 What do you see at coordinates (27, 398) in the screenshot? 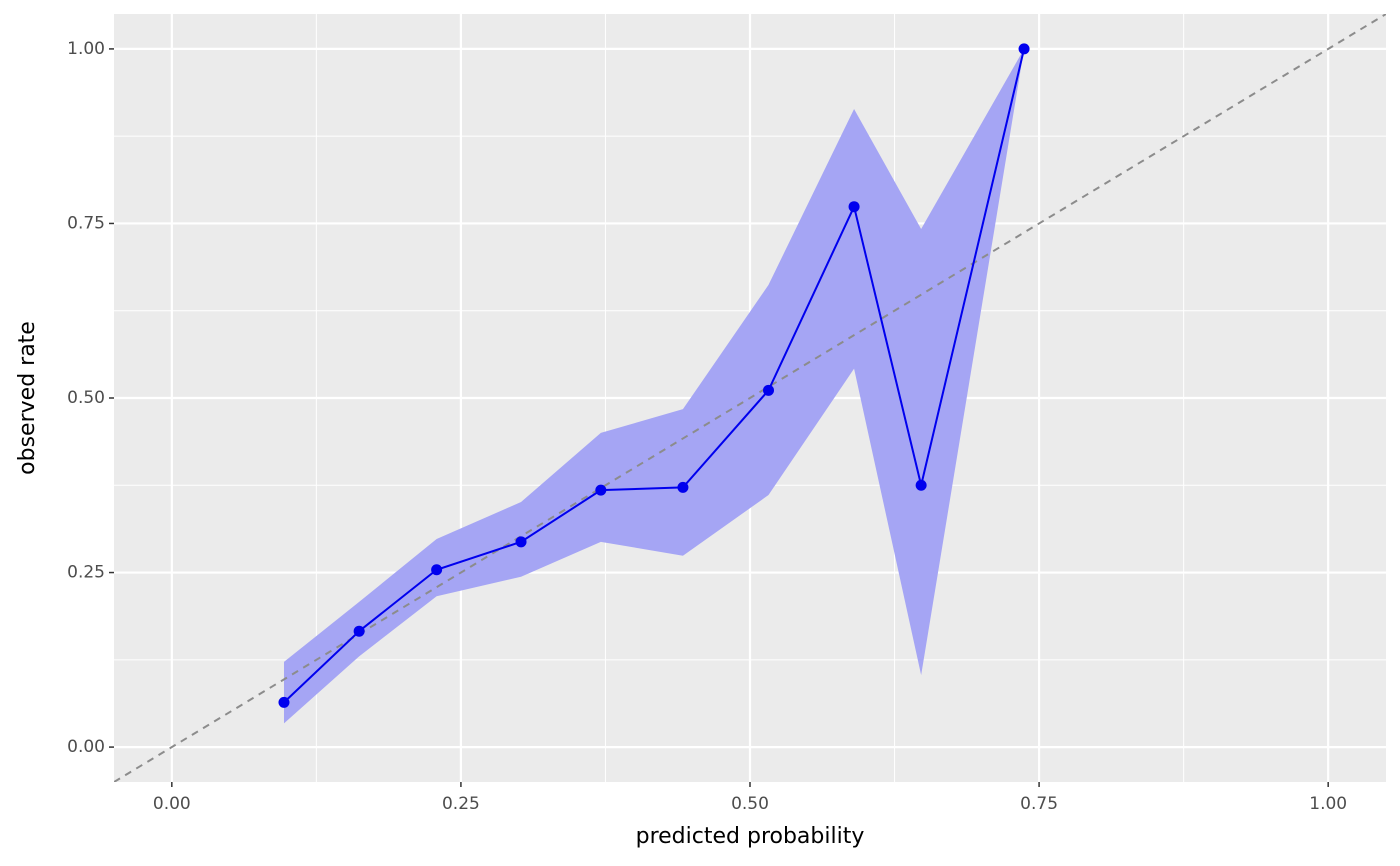
I see `y-axis-title: observed rate` at bounding box center [27, 398].